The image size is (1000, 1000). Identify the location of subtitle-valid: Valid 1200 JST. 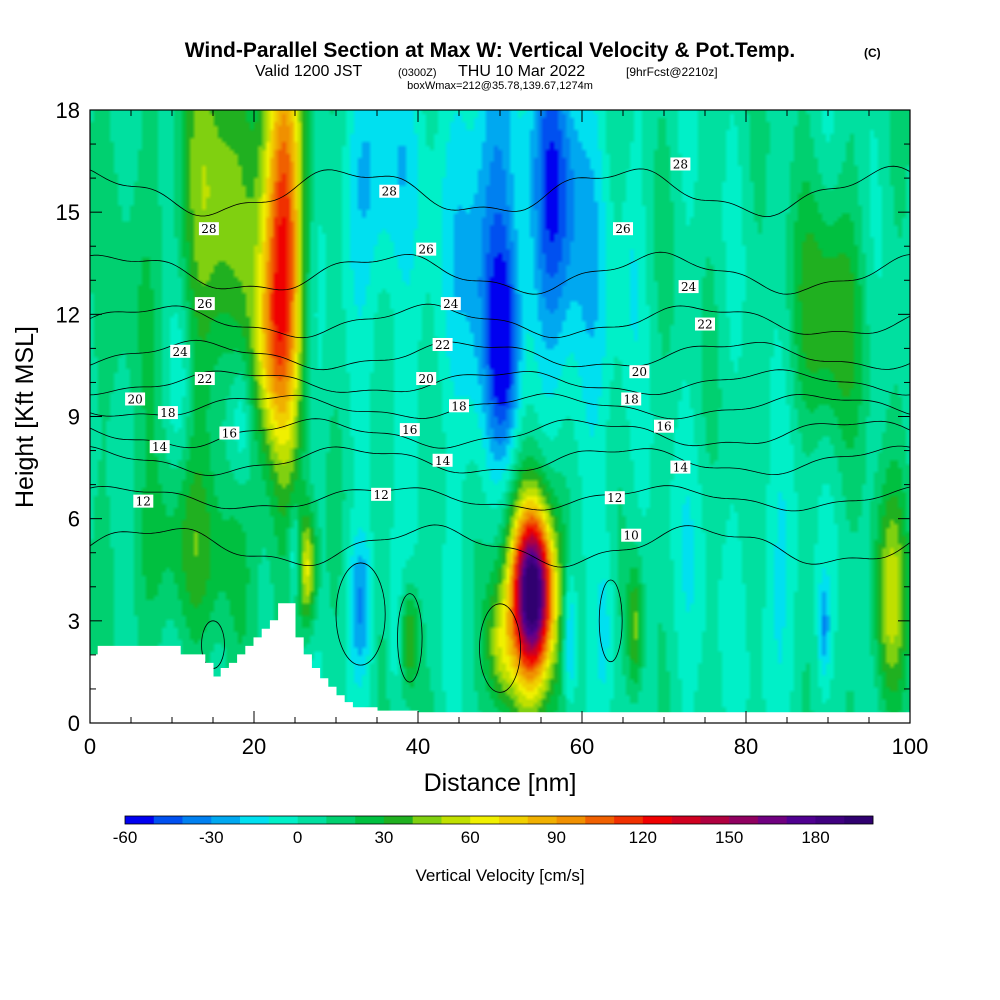
(309, 71).